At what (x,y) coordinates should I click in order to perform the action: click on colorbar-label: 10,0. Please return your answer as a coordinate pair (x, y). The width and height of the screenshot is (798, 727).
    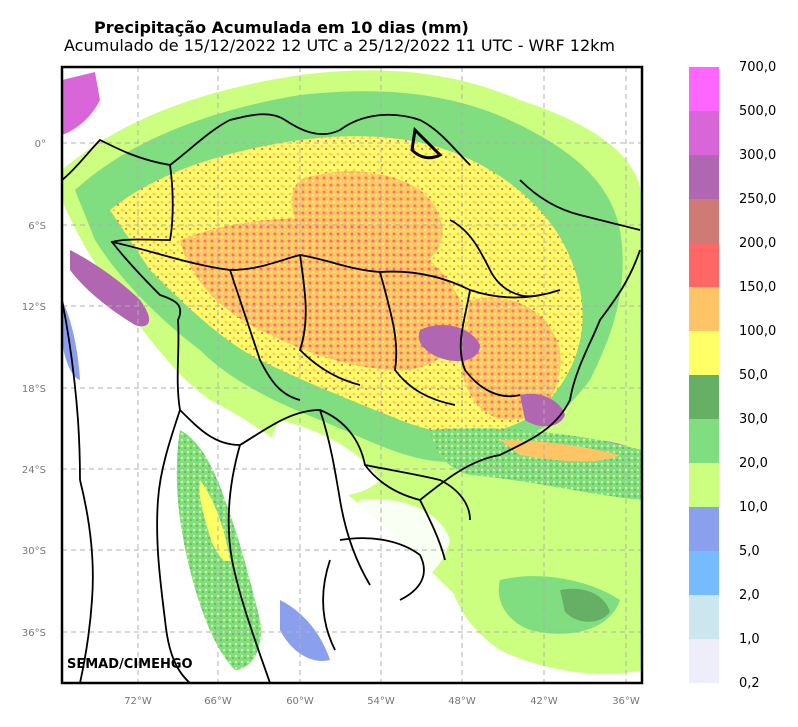
    Looking at the image, I should click on (753, 507).